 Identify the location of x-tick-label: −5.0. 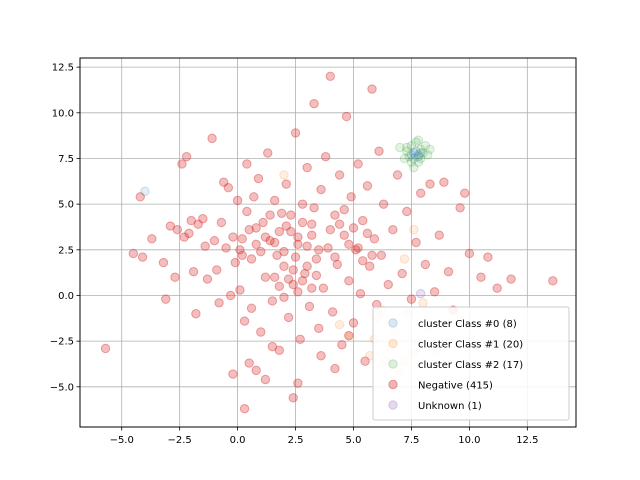
(122, 440).